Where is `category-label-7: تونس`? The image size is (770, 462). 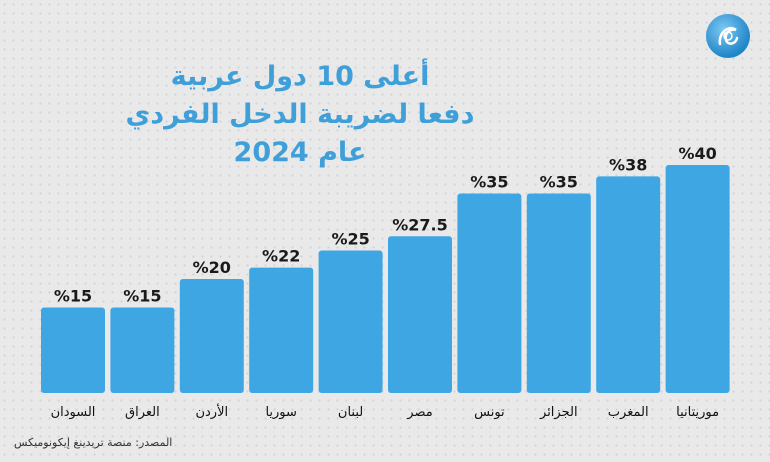 category-label-7: تونس is located at coordinates (489, 412).